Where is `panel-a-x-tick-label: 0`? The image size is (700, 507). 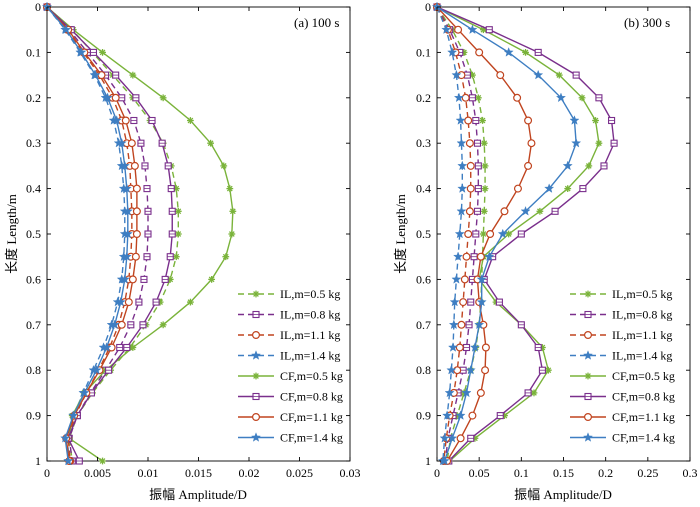
panel-a-x-tick-label: 0 is located at coordinates (47, 473).